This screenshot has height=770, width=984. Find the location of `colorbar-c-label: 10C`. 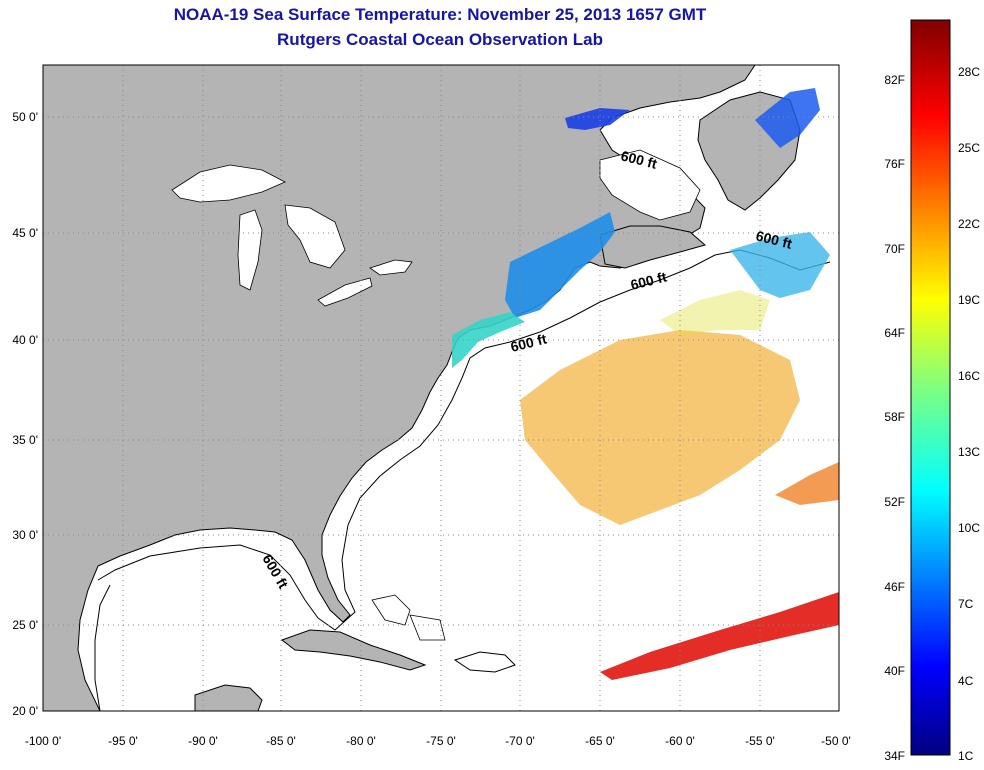

colorbar-c-label: 10C is located at coordinates (969, 528).